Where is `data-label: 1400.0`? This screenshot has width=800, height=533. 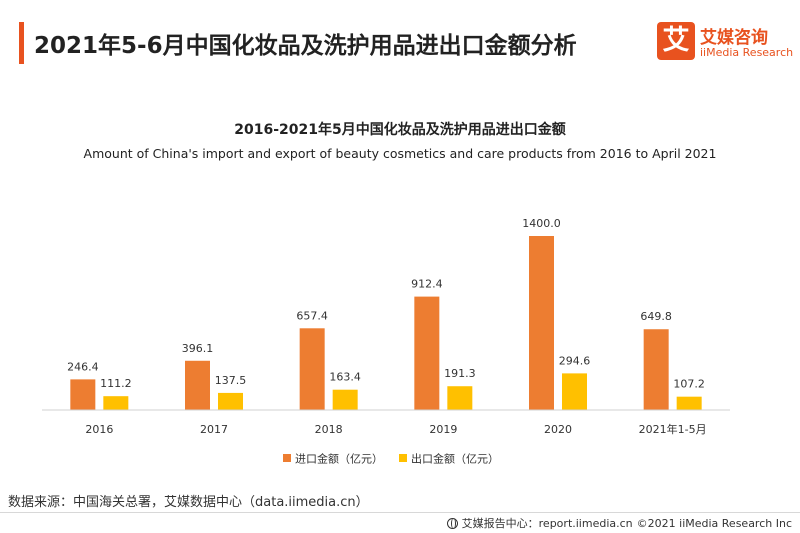
data-label: 1400.0 is located at coordinates (541, 223).